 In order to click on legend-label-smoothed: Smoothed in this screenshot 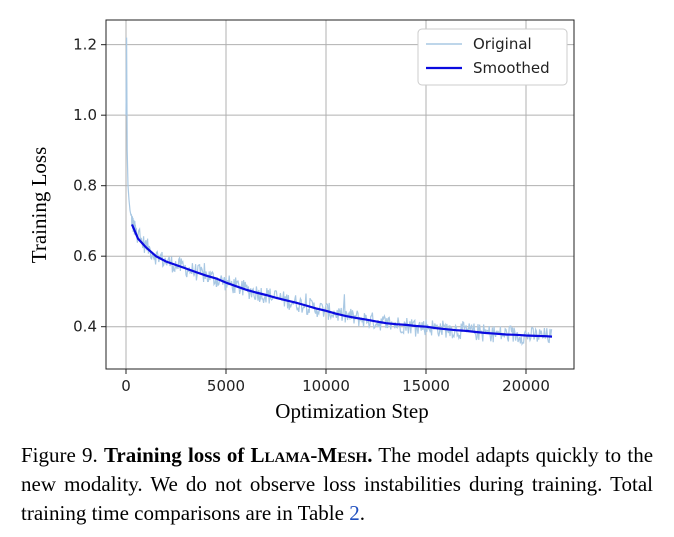, I will do `click(511, 68)`.